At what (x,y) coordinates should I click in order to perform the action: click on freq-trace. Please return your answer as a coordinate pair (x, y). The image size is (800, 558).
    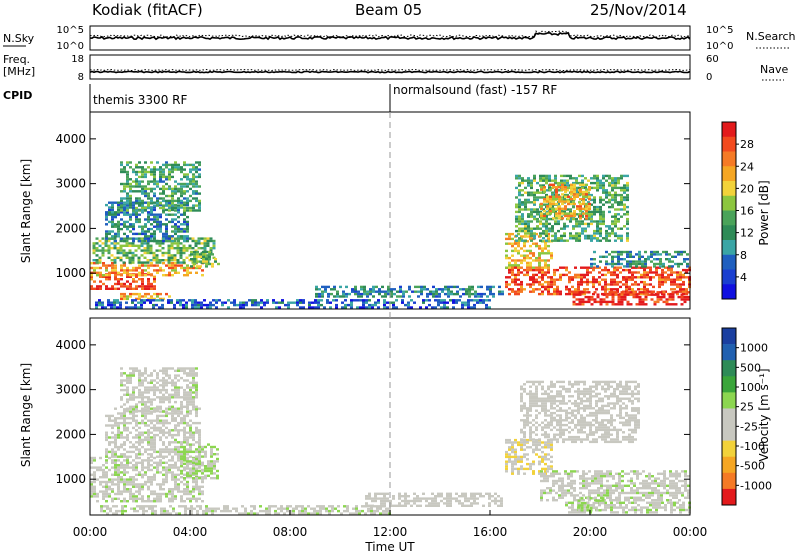
    Looking at the image, I should click on (390, 71).